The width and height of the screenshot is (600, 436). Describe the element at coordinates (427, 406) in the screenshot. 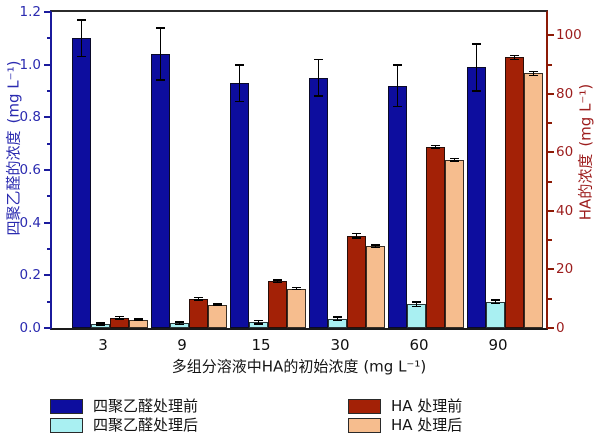

I see `legend-label: HA 处理前` at that location.